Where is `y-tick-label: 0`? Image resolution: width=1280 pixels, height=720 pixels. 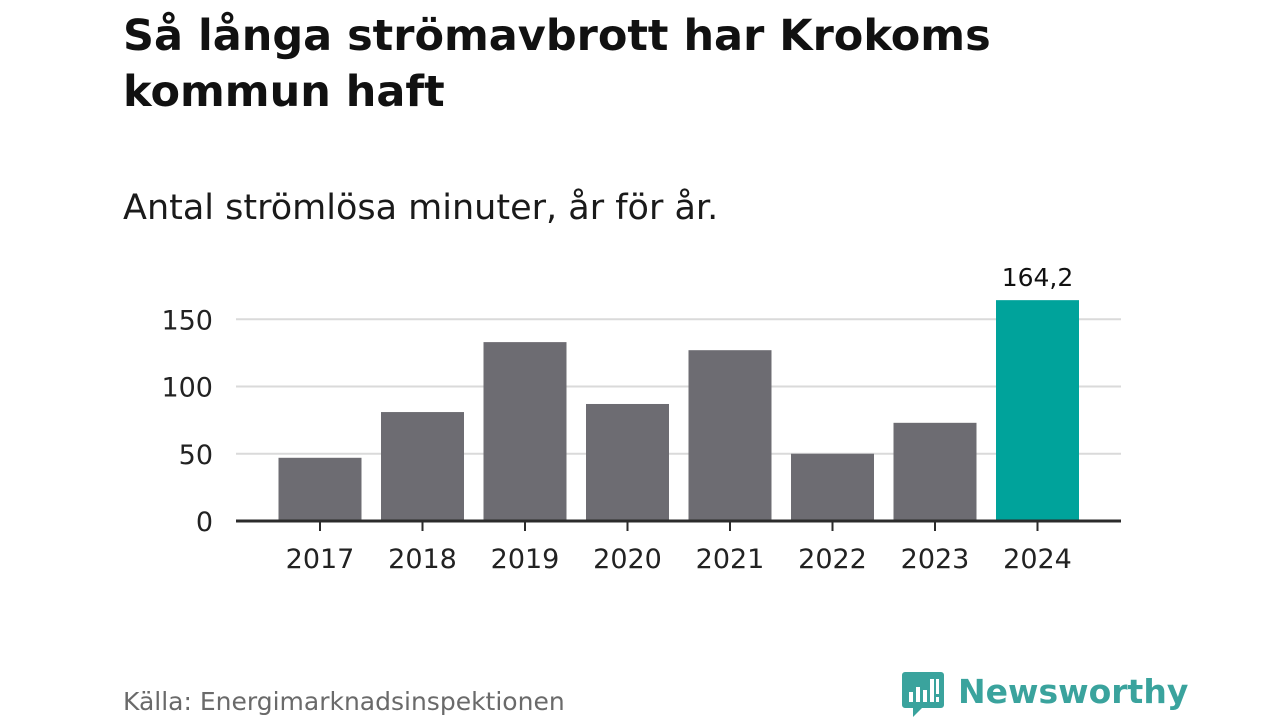 y-tick-label: 0 is located at coordinates (204, 522).